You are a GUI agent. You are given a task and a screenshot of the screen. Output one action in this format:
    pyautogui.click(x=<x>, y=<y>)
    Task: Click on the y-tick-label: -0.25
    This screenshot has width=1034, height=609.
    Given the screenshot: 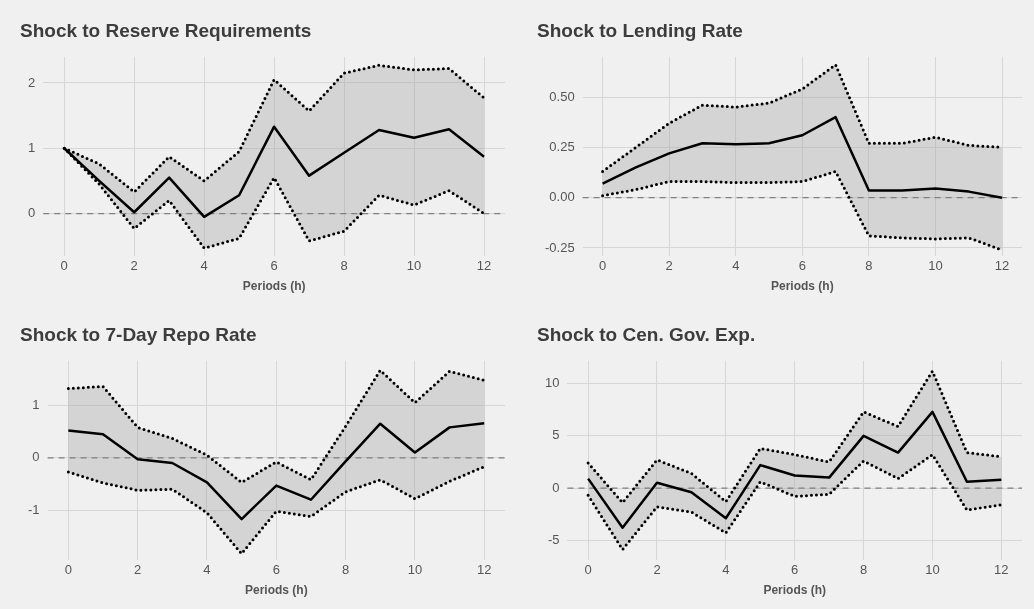 What is the action you would take?
    pyautogui.click(x=559, y=247)
    